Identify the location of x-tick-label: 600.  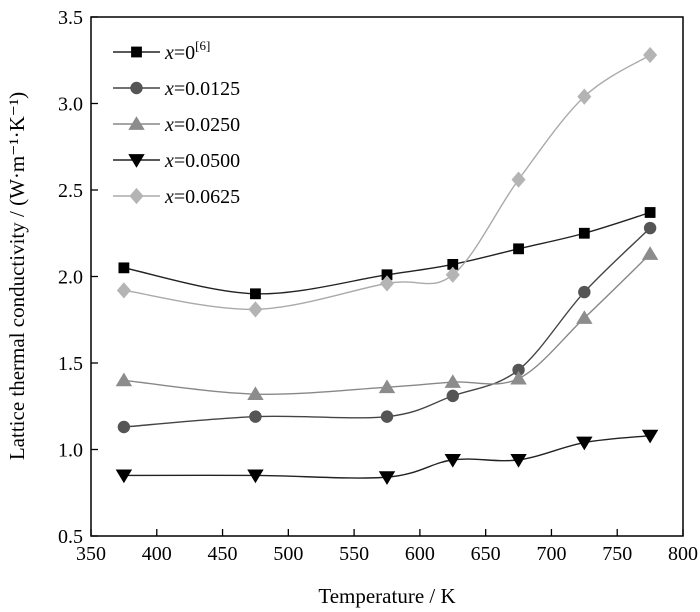
(420, 554).